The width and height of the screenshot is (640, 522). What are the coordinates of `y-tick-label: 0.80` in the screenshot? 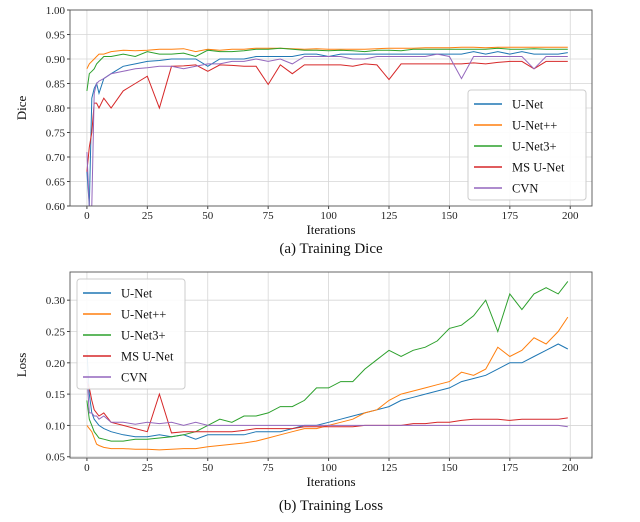 It's located at (56, 109).